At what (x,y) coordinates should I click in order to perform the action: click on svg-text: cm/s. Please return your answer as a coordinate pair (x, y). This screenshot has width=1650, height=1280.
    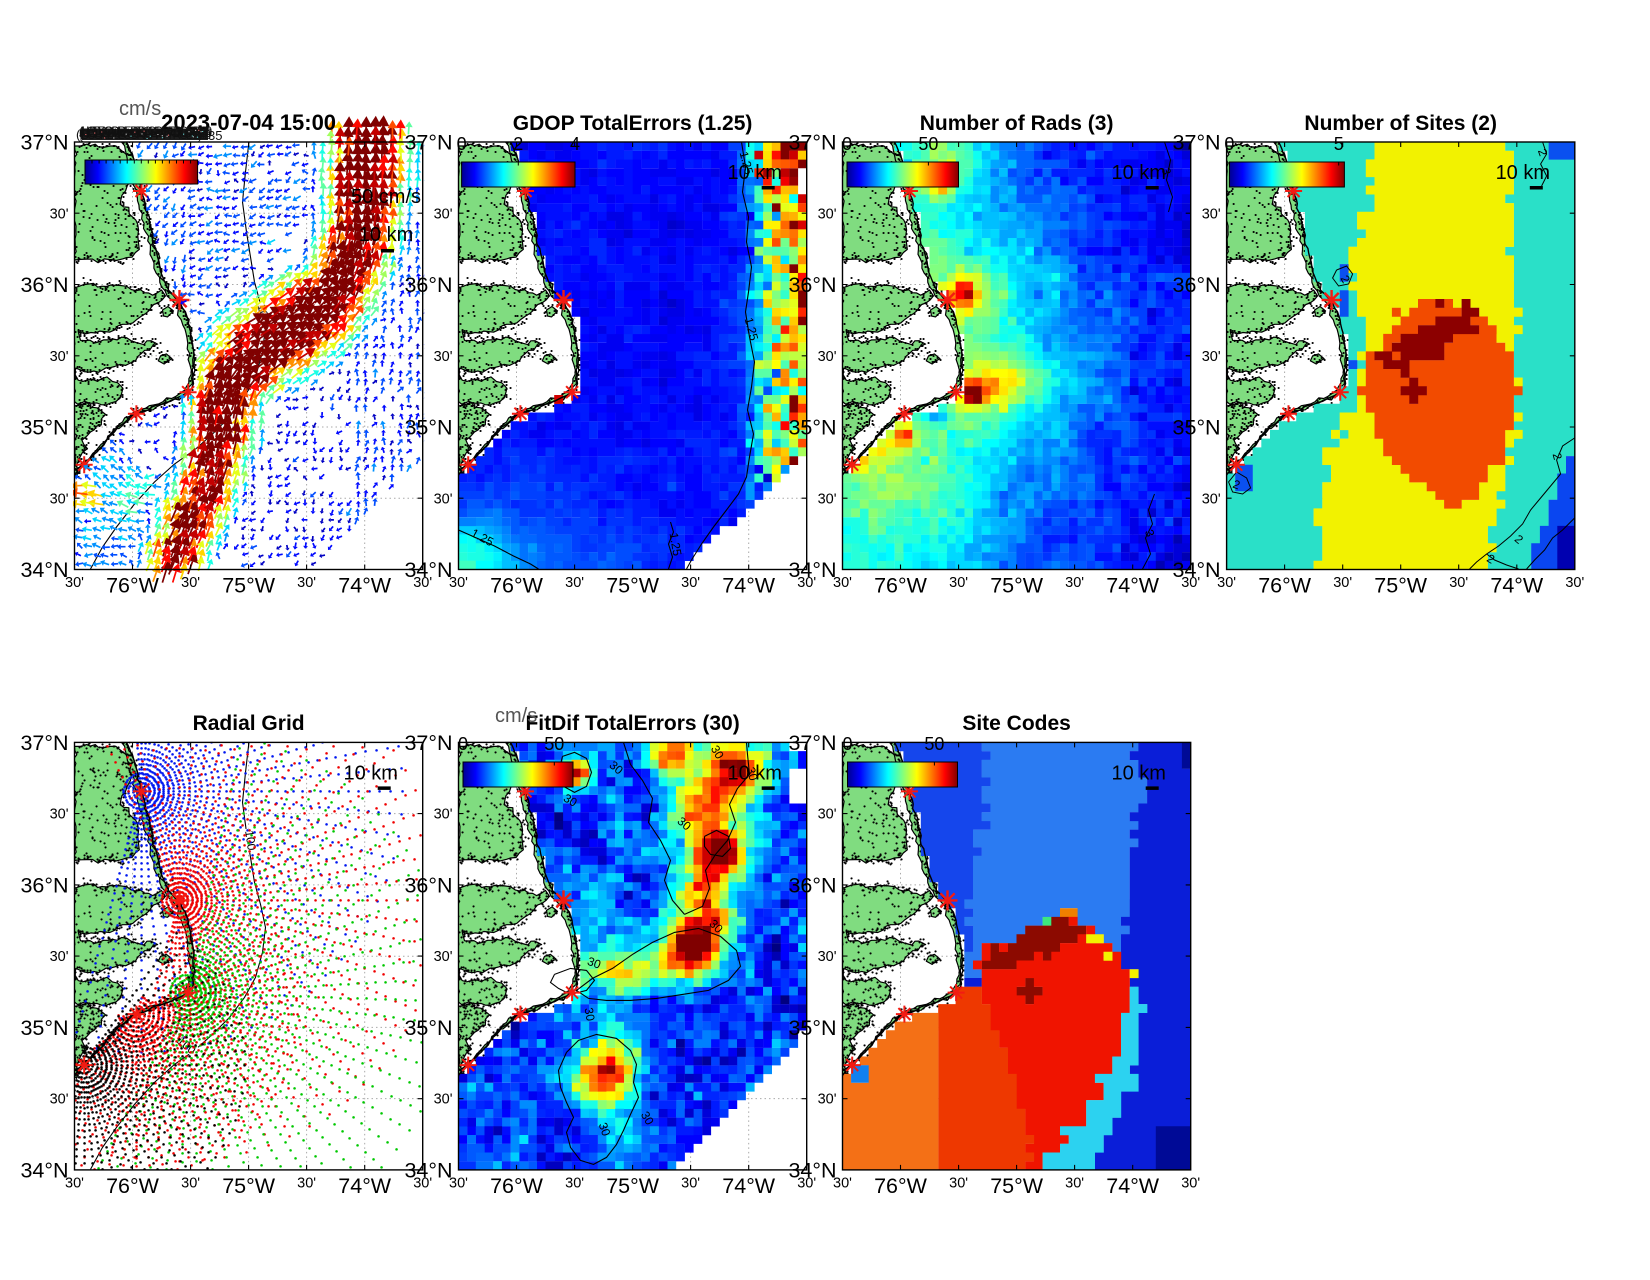
    Looking at the image, I should click on (516, 716).